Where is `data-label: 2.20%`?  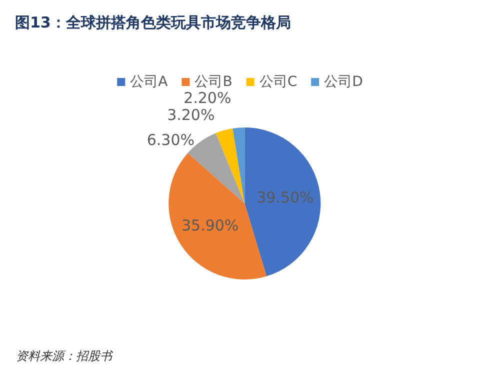
data-label: 2.20% is located at coordinates (208, 97).